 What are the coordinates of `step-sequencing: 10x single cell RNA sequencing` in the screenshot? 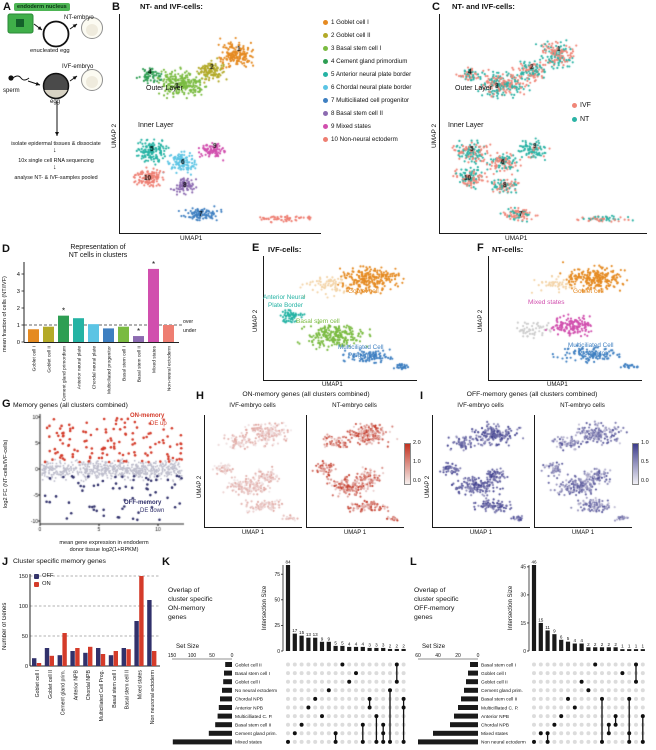 It's located at (56, 161).